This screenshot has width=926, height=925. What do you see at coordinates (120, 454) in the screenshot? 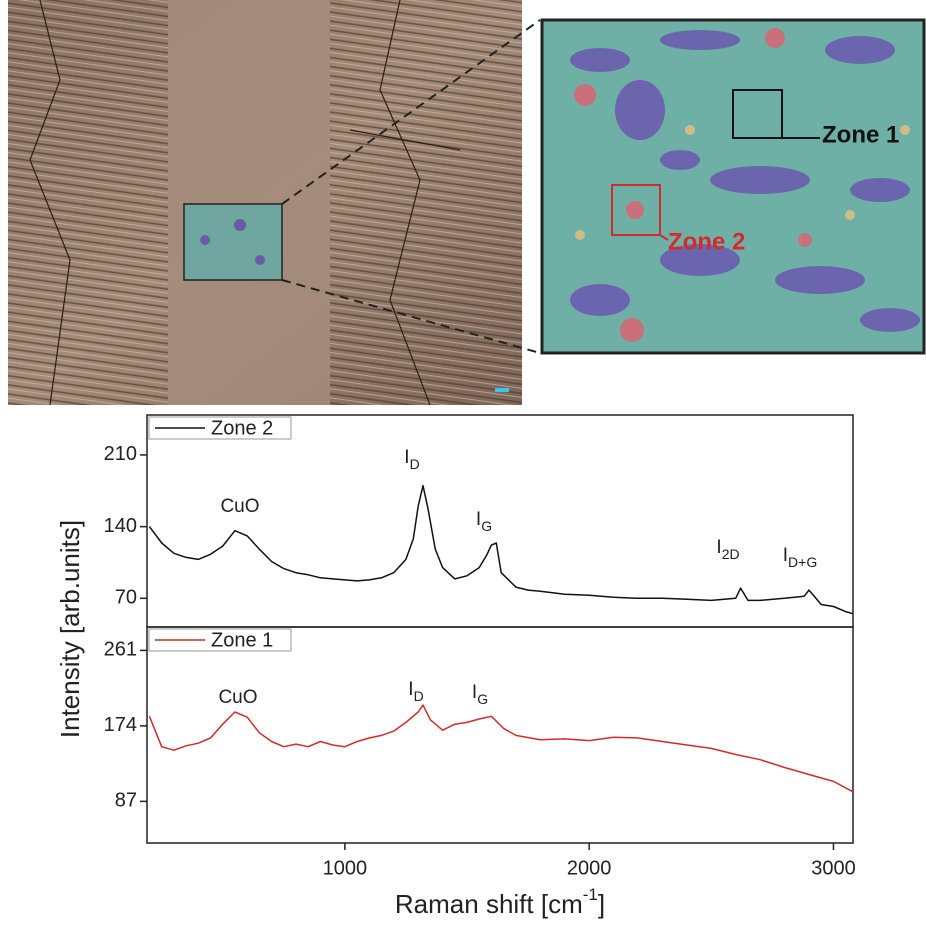
I see `y-tick-label: 210` at bounding box center [120, 454].